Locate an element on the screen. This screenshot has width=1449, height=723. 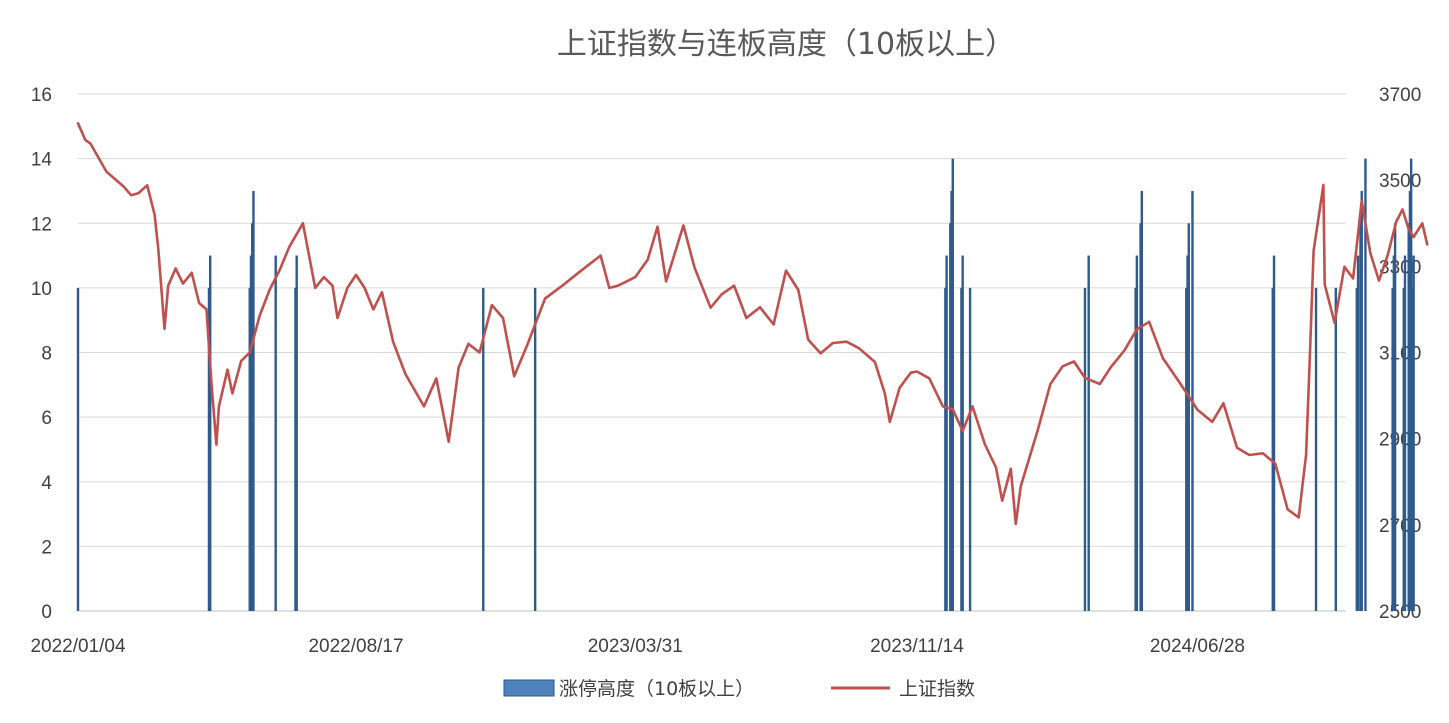
left-tick-label: 0 is located at coordinates (46, 612).